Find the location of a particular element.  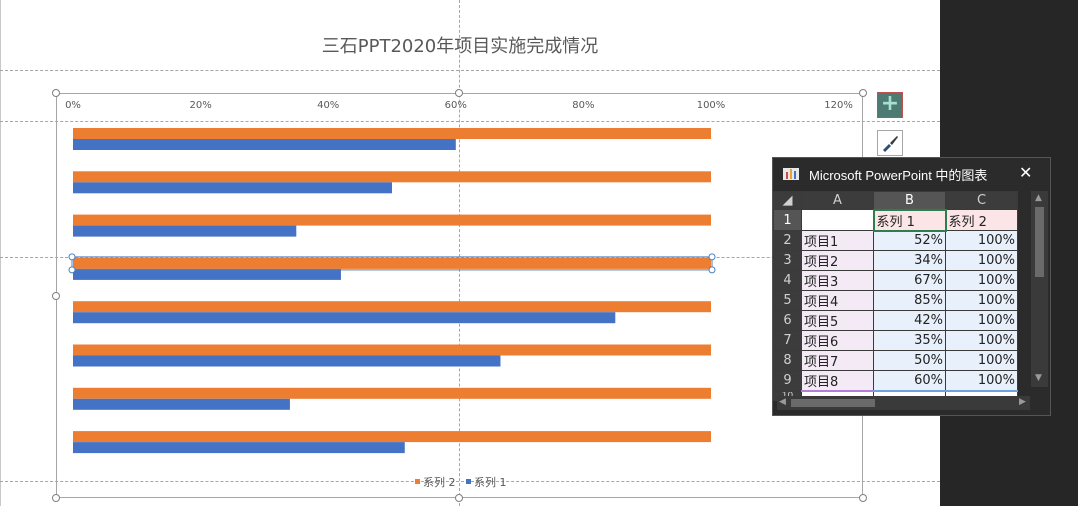

cell-b1: 系列 1 is located at coordinates (909, 220).